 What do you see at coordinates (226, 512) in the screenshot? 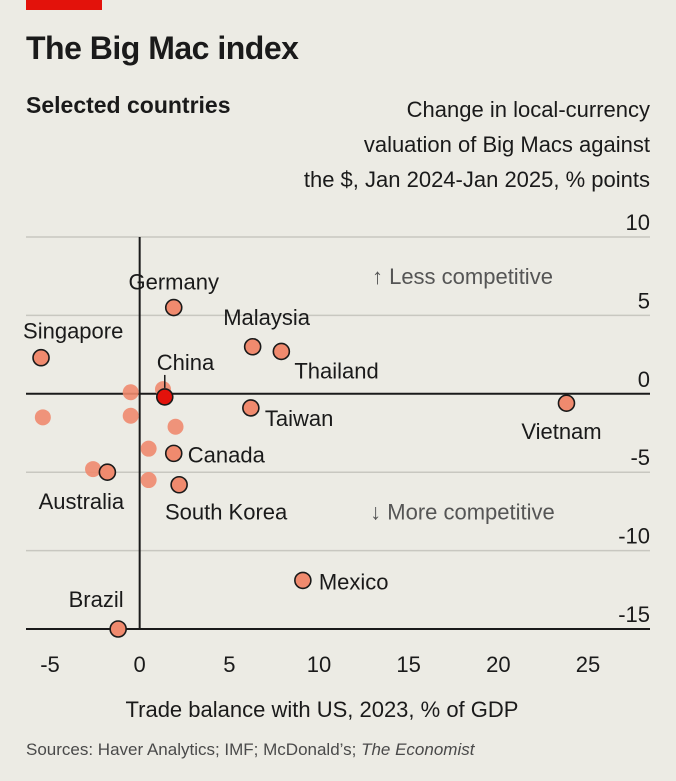
I see `point-label: South Korea` at bounding box center [226, 512].